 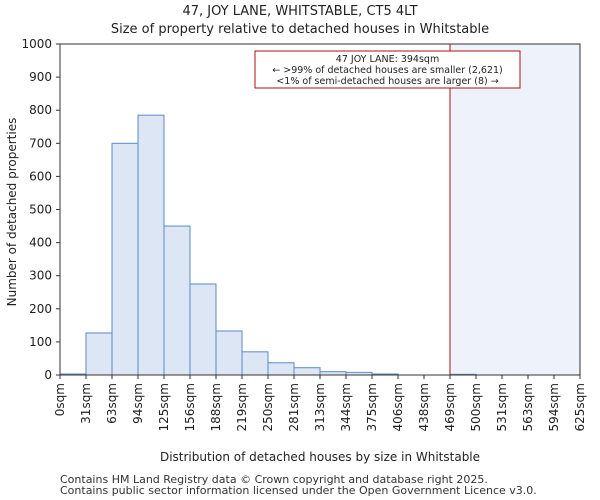 What do you see at coordinates (12, 212) in the screenshot?
I see `y-axis-label: Number of detached properties` at bounding box center [12, 212].